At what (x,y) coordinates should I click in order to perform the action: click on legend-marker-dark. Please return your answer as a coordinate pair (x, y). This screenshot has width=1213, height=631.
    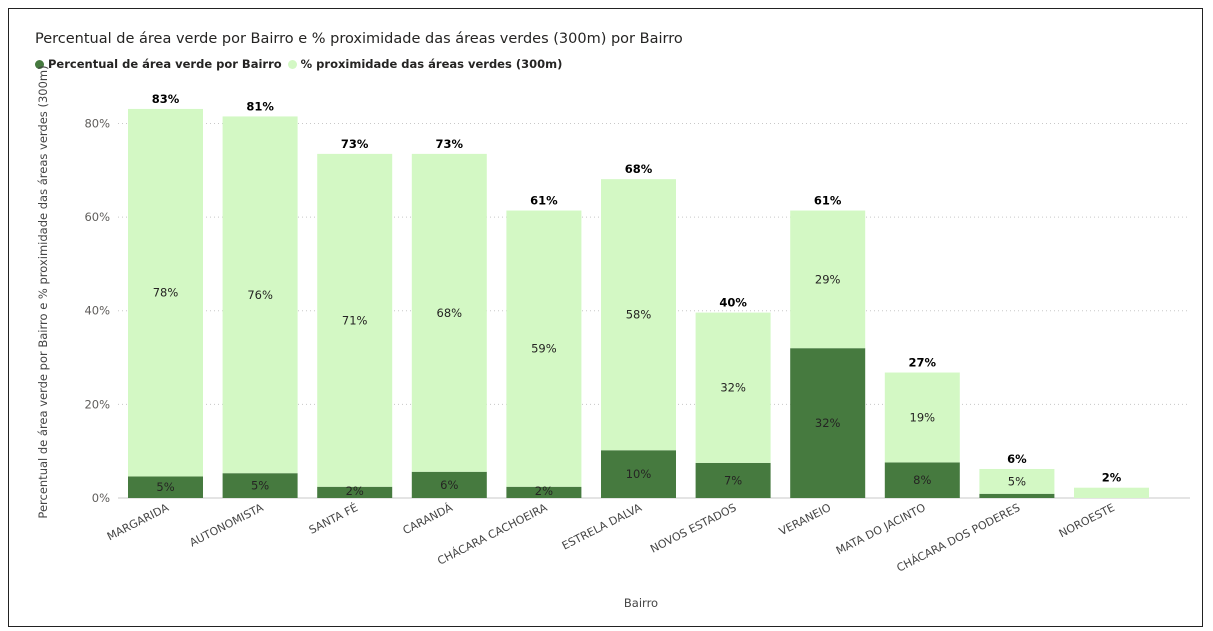
    Looking at the image, I should click on (39, 64).